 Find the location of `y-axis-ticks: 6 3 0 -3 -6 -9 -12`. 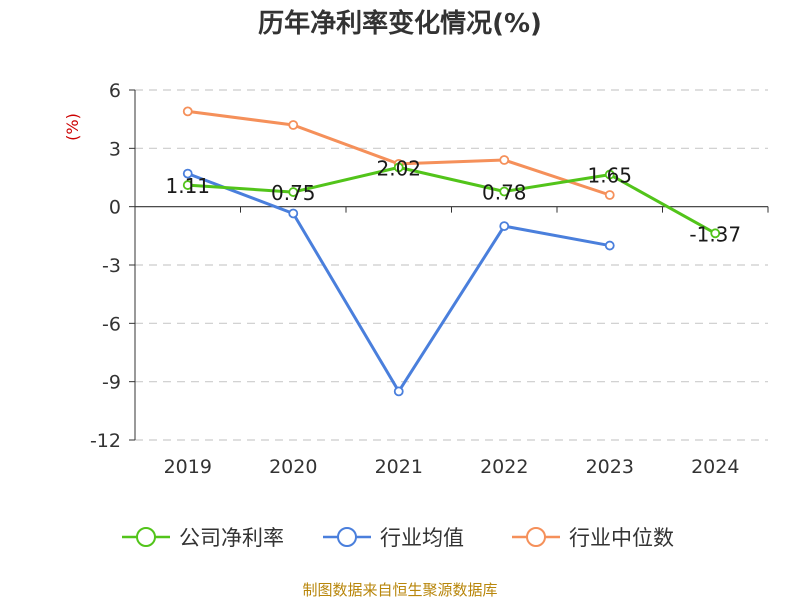

y-axis-ticks: 6 3 0 -3 -6 -9 -12 is located at coordinates (113, 266).